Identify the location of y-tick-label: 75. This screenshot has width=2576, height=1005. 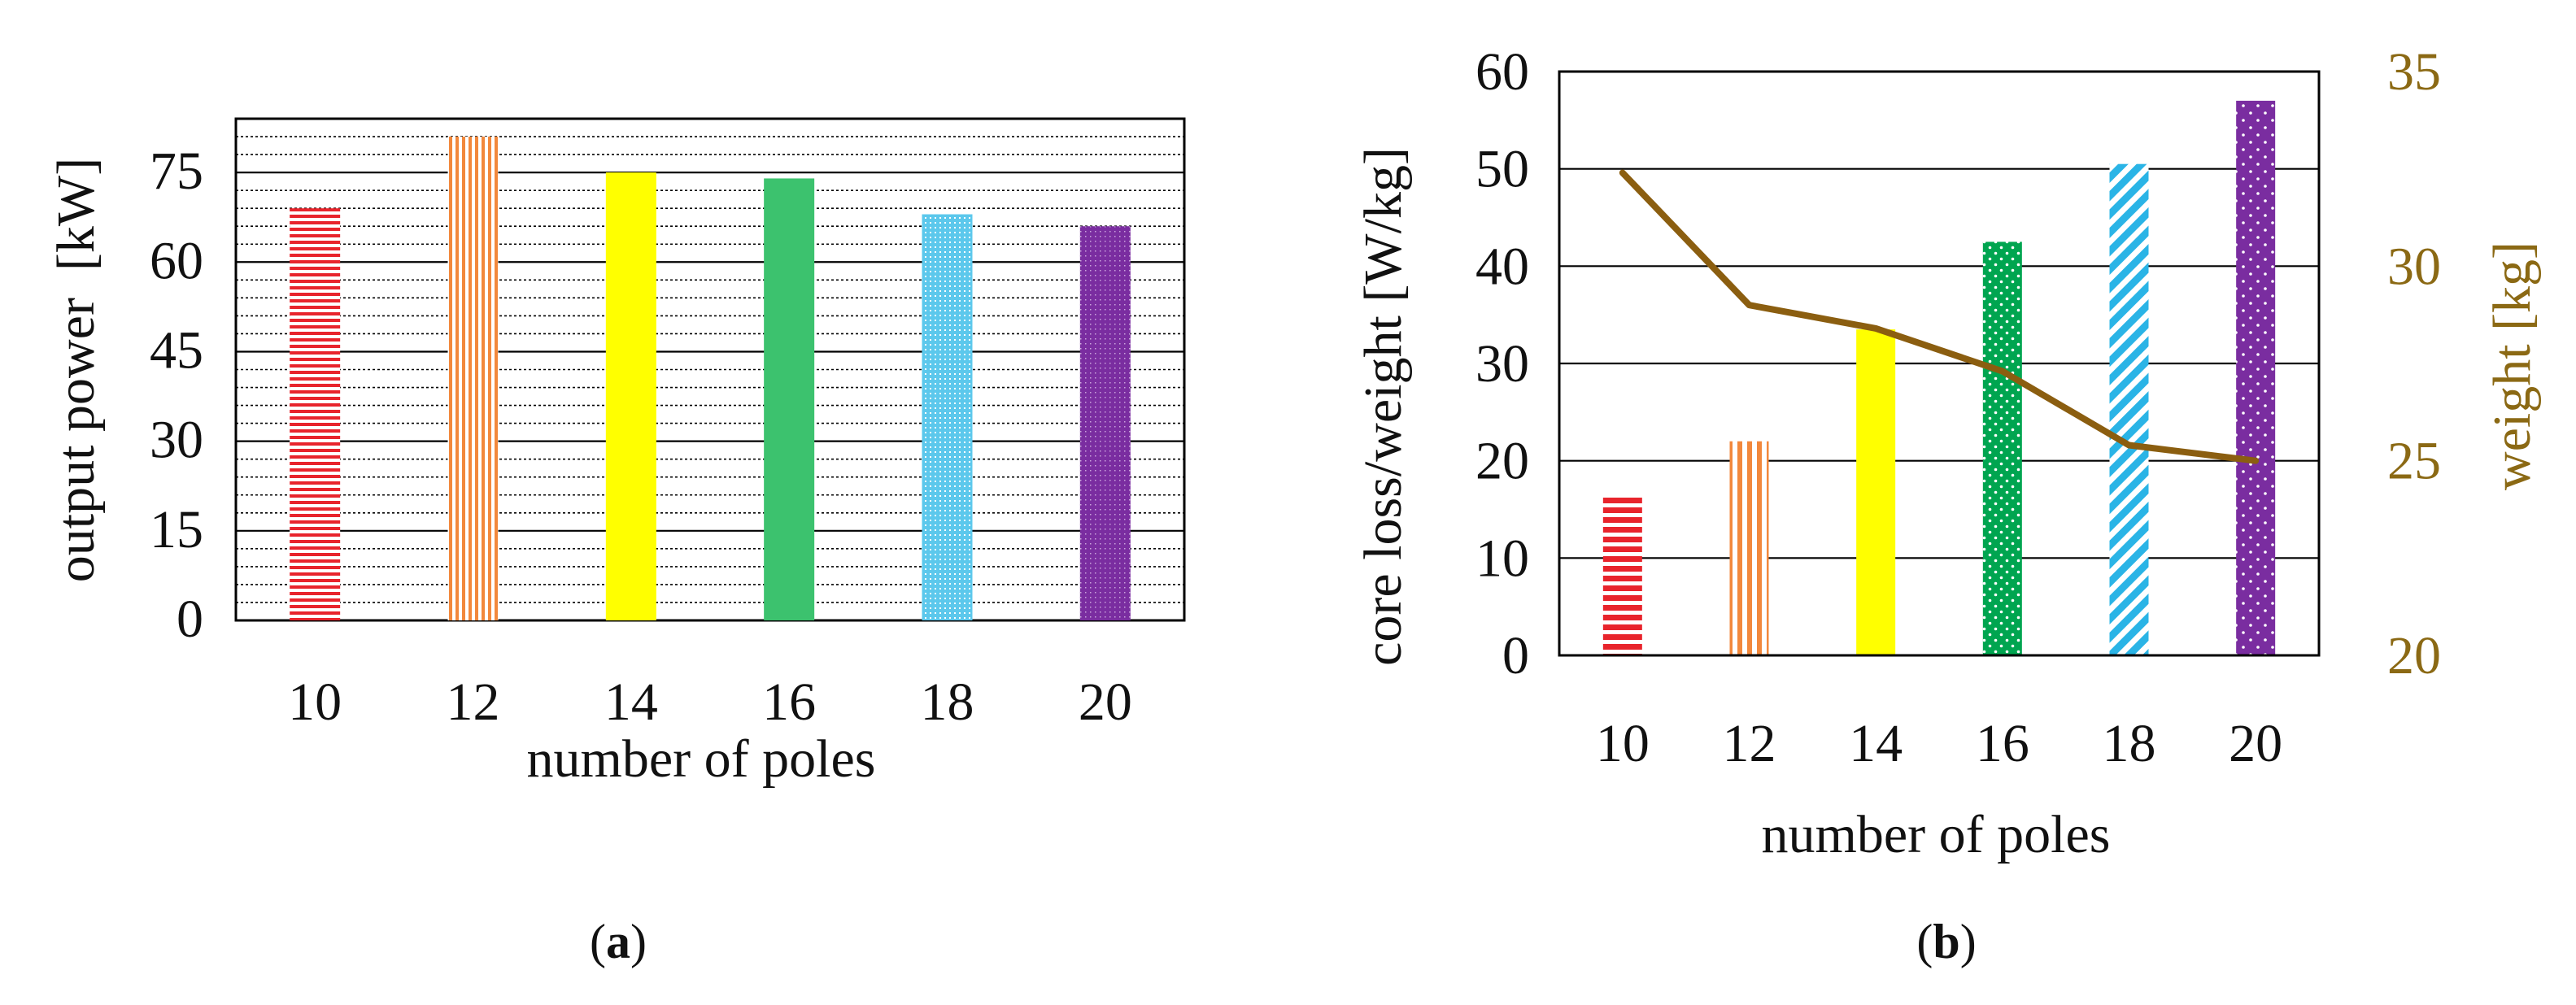
(176, 171).